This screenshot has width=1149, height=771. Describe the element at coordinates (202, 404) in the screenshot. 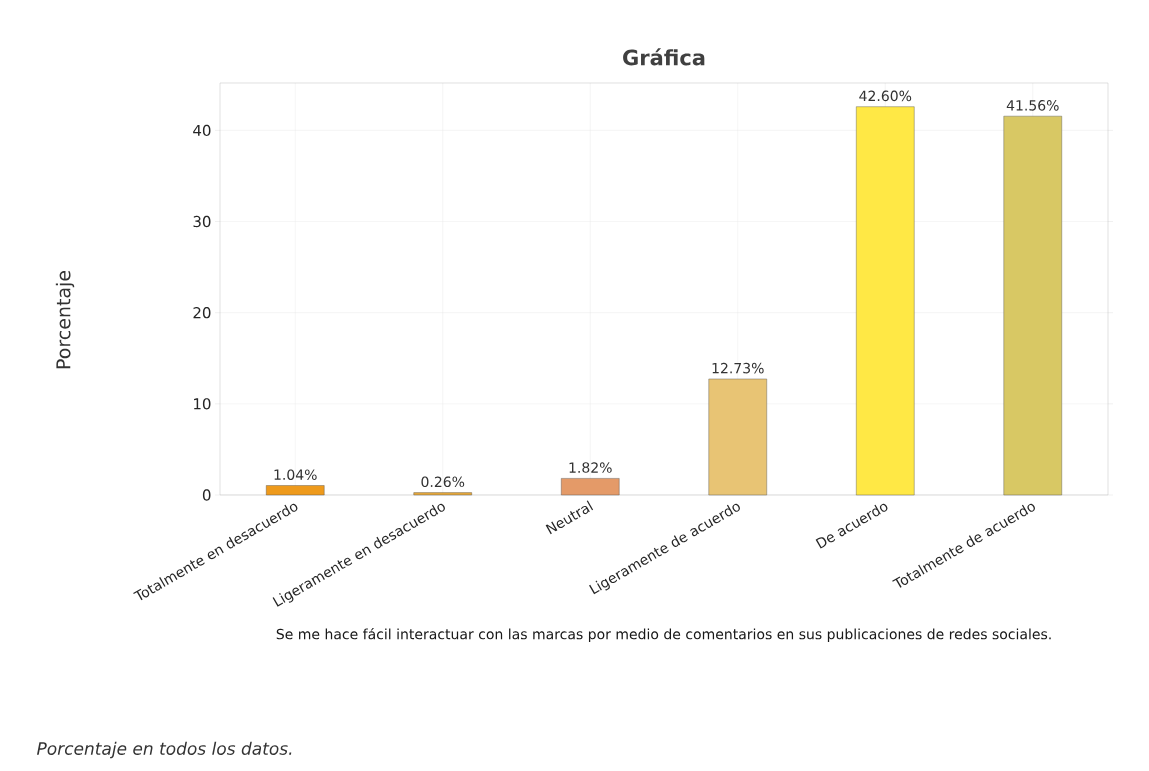

I see `y-tick-label: 10` at that location.